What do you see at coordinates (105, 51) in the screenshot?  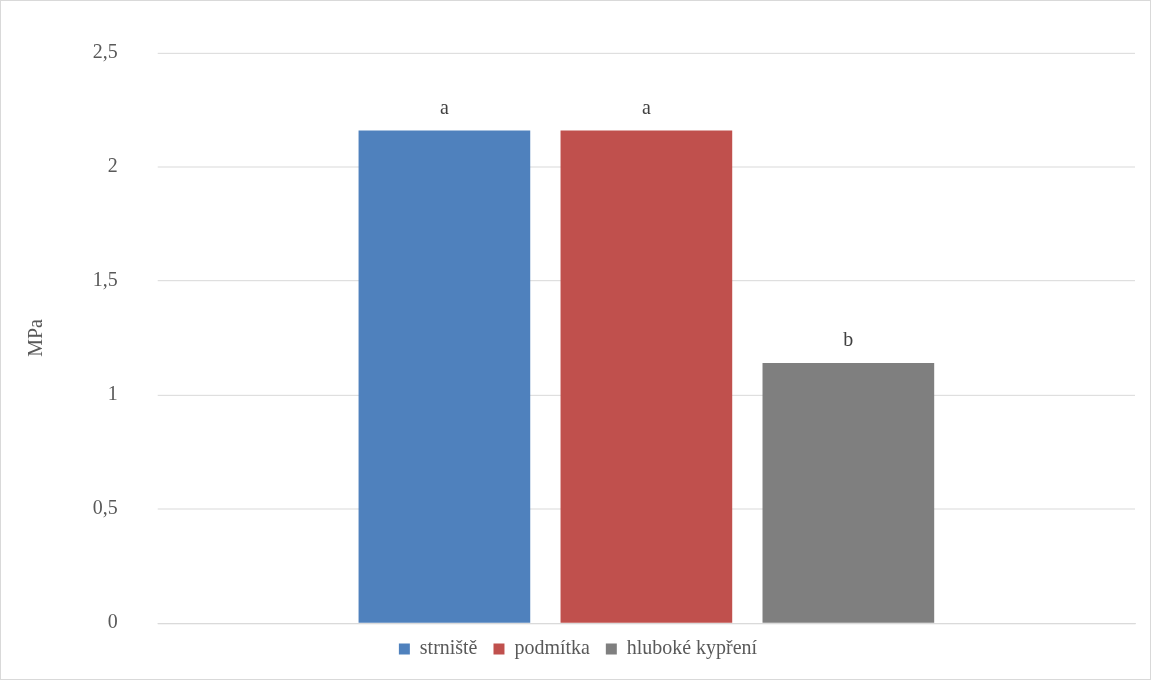 I see `y-tick-label: 2,5` at bounding box center [105, 51].